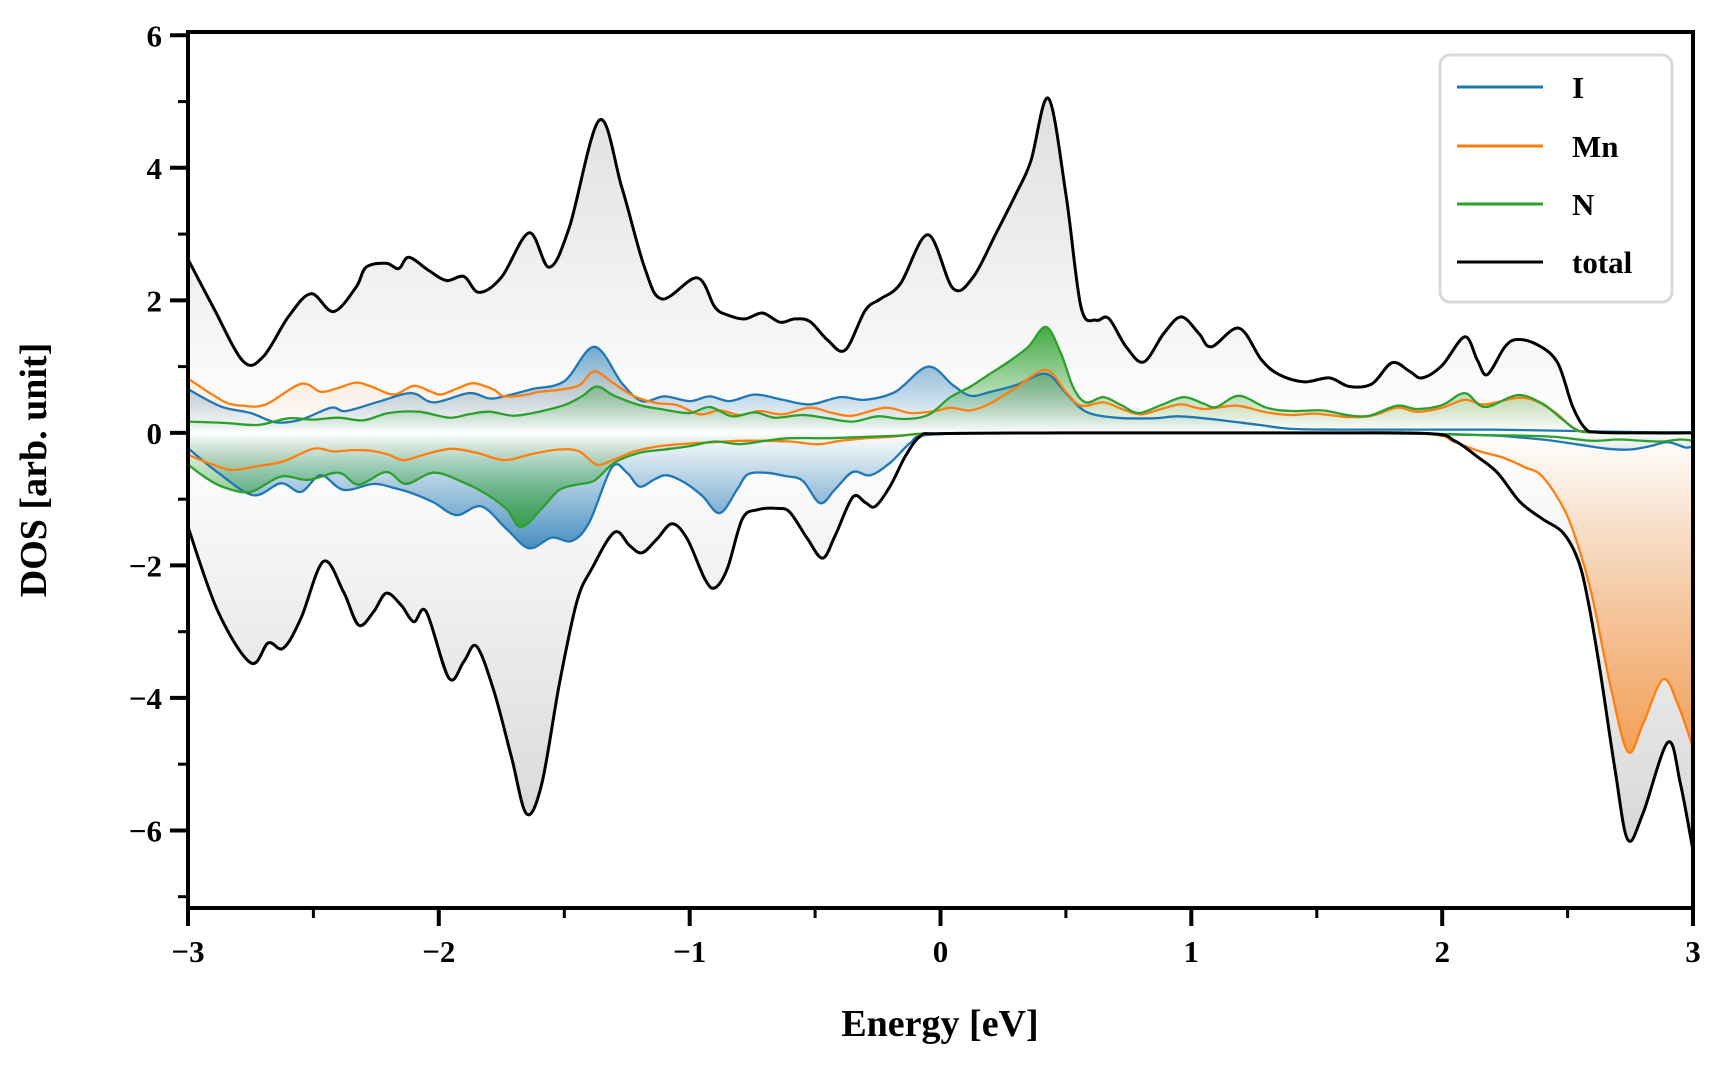 This screenshot has width=1728, height=1085. Describe the element at coordinates (1556, 178) in the screenshot. I see `legend-box` at that location.